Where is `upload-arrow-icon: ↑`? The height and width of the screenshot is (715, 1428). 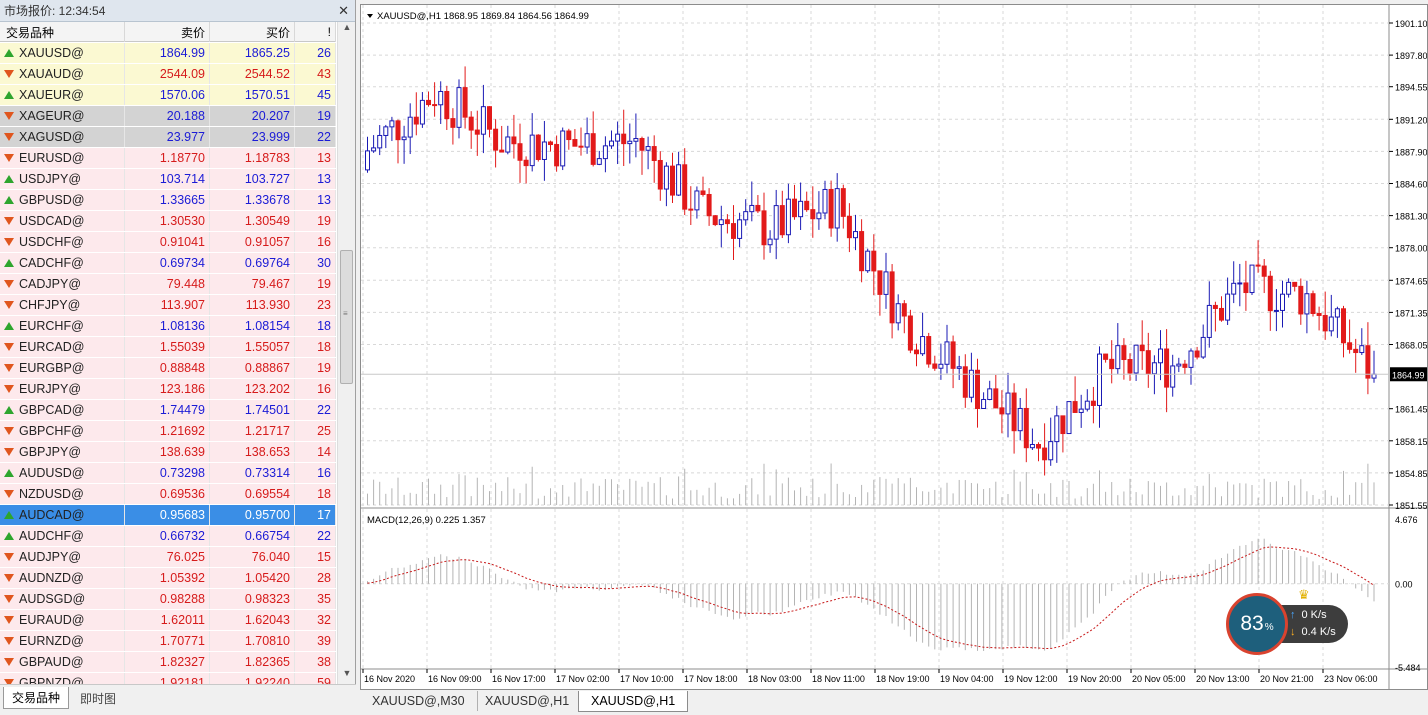
upload-arrow-icon: ↑ is located at coordinates (1293, 615).